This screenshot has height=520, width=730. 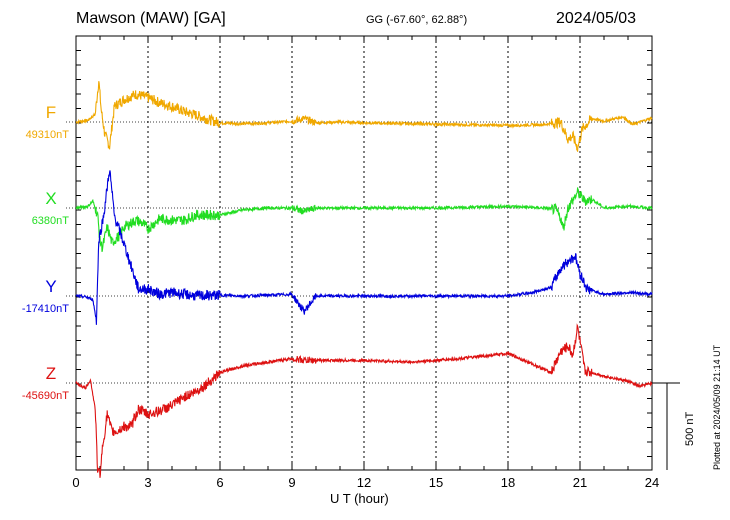 I want to click on chart-date: 2024/05/03, so click(x=596, y=18).